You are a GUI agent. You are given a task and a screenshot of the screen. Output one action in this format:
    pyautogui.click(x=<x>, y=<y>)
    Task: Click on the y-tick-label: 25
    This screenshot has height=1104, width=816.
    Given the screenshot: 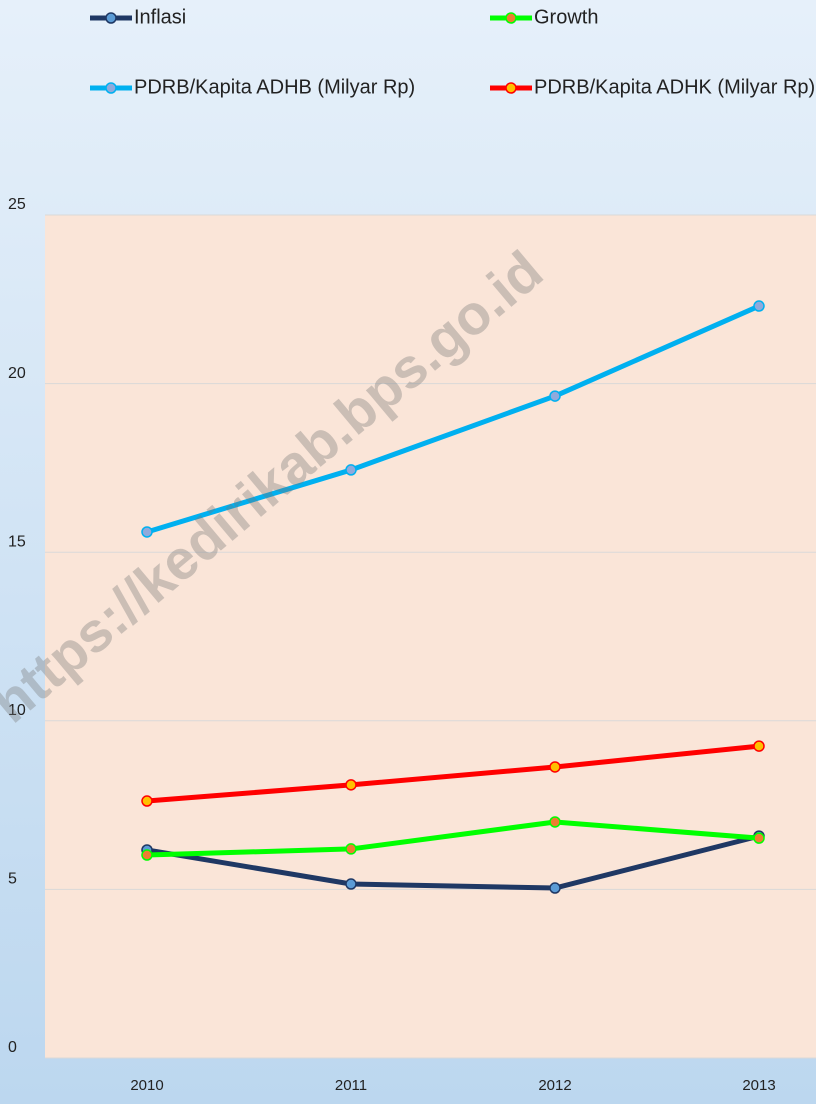 What is the action you would take?
    pyautogui.click(x=17, y=204)
    